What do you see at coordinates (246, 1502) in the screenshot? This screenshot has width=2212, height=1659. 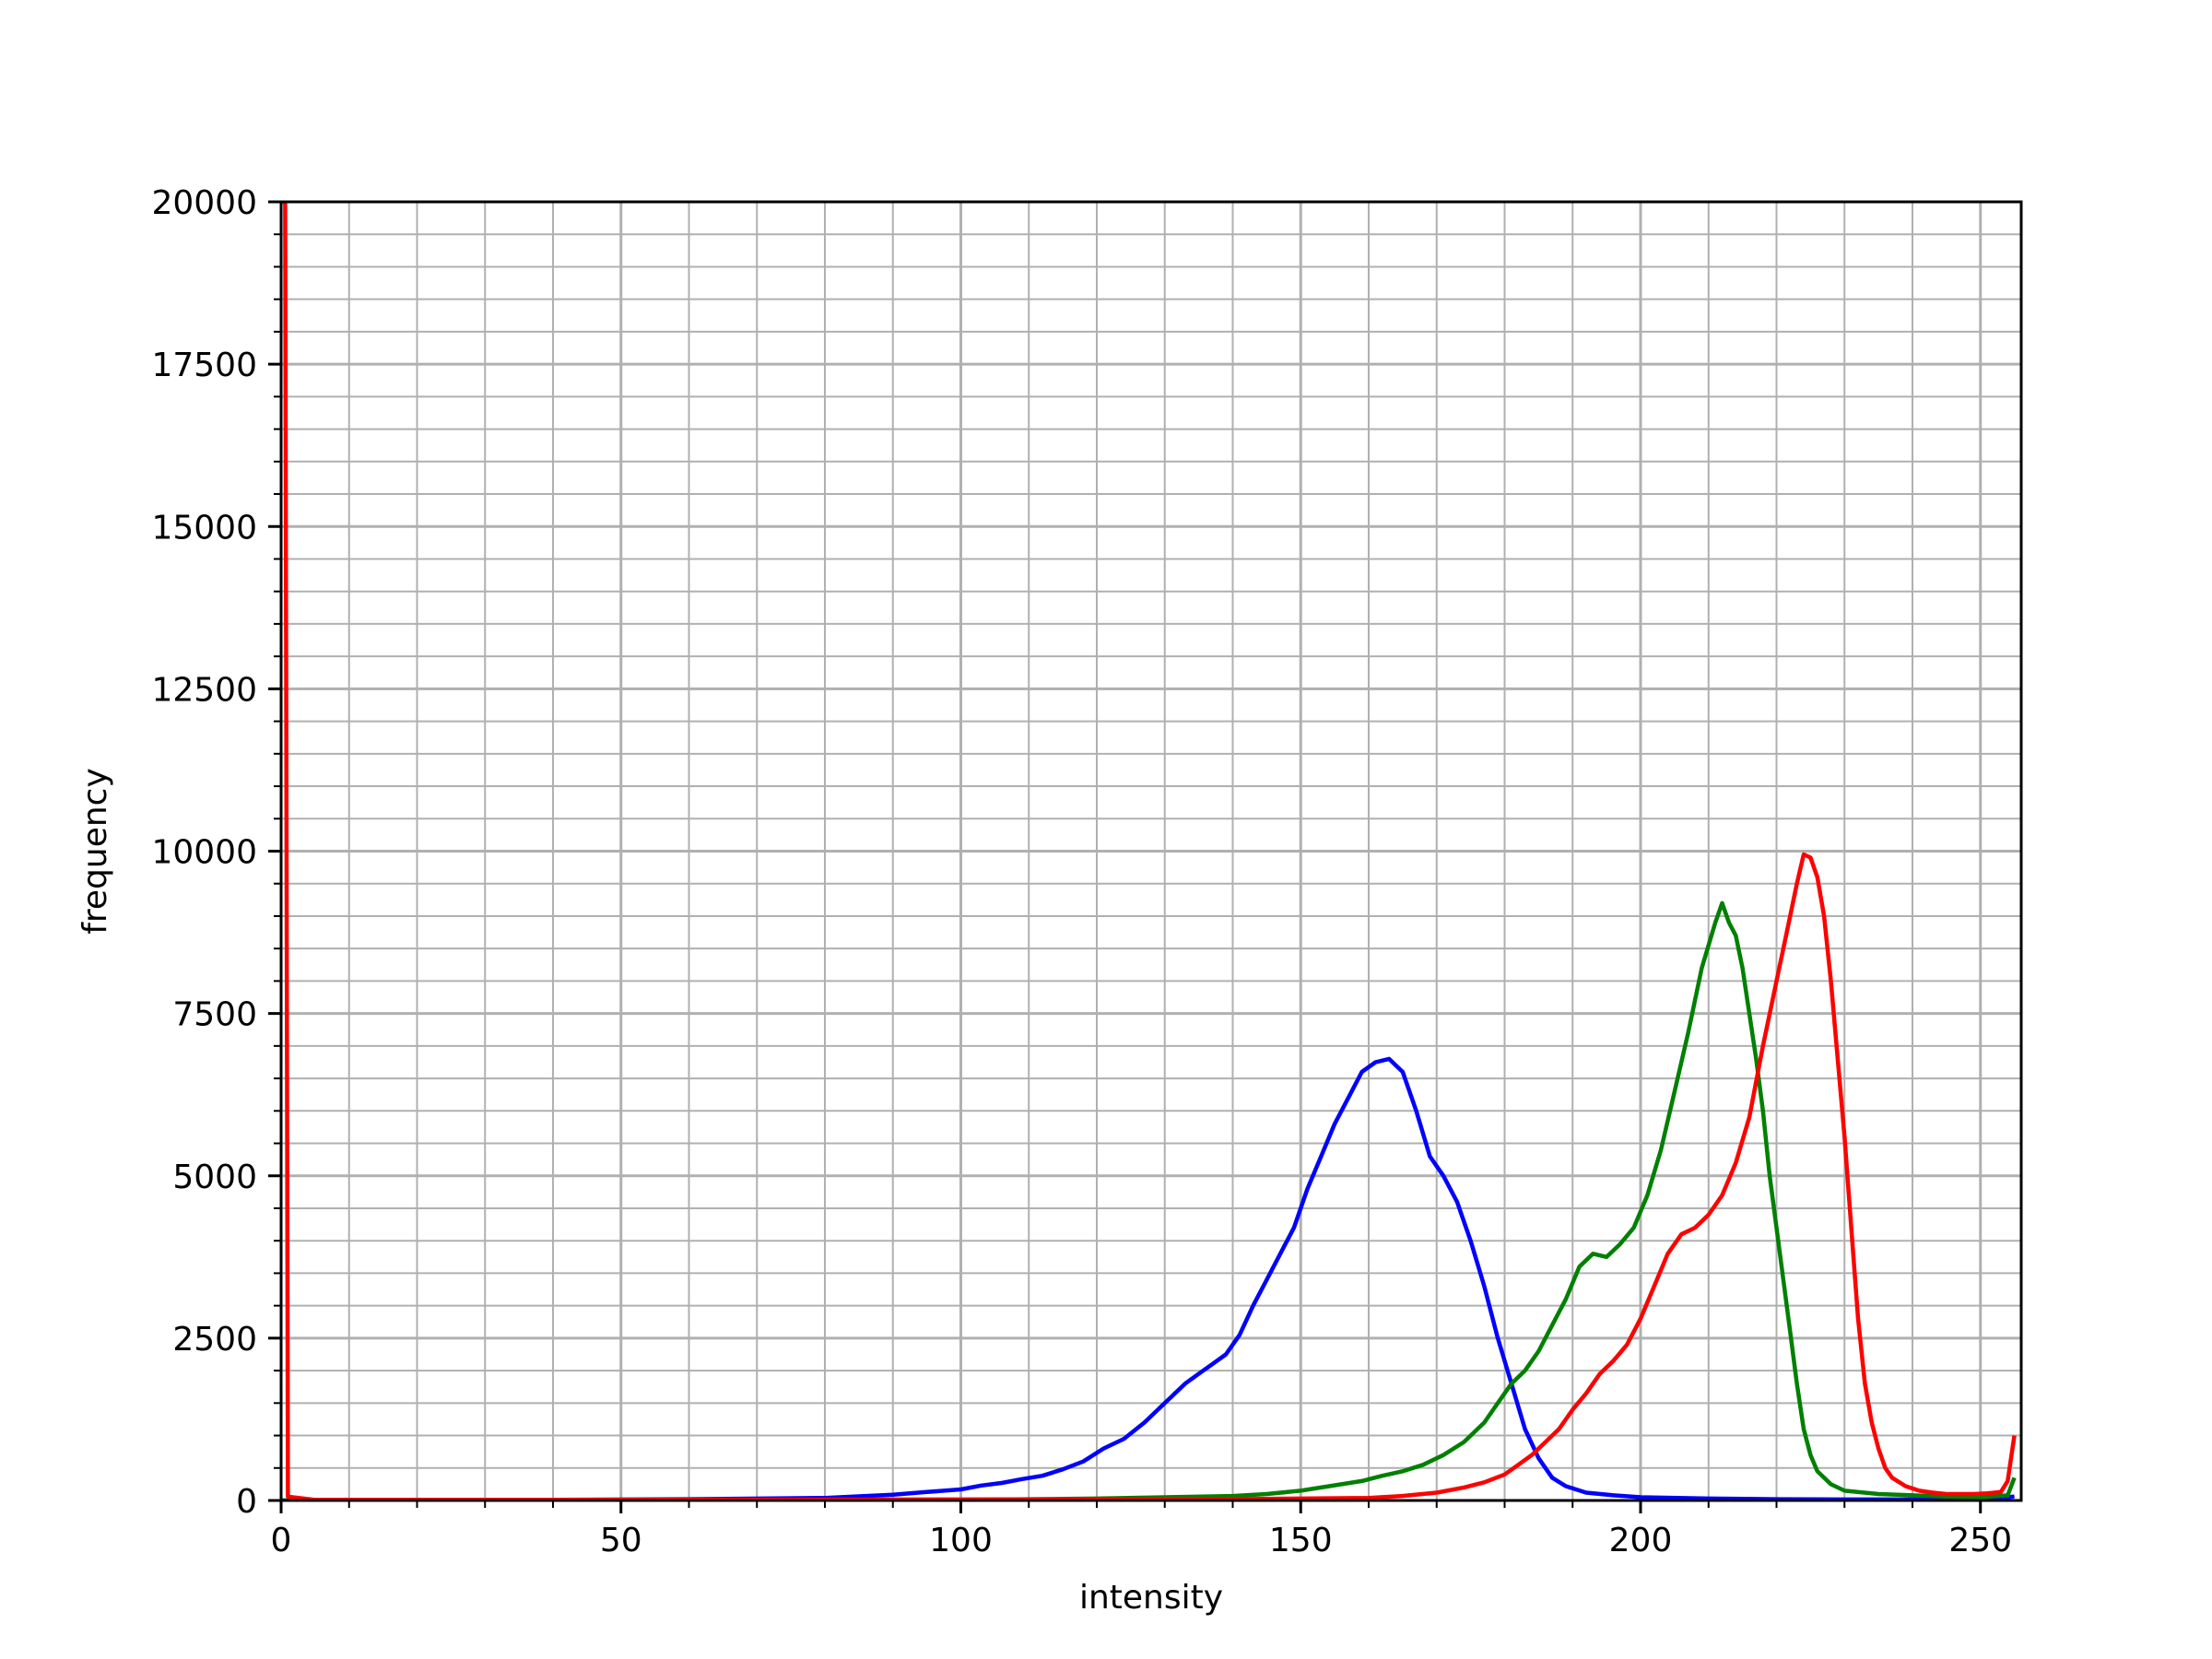 I see `y-tick-label: 0` at bounding box center [246, 1502].